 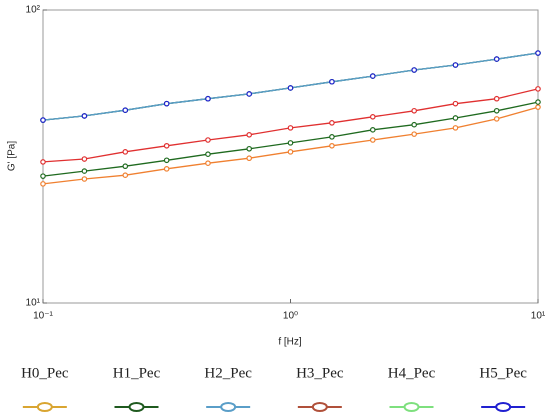 I want to click on legend-label: H0_Pec, so click(x=45, y=373).